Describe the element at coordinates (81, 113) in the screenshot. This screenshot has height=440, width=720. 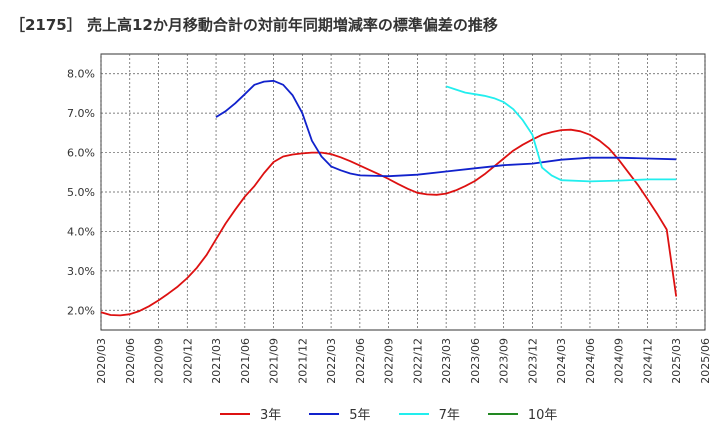
I see `y-tick-label: 7.0%` at that location.